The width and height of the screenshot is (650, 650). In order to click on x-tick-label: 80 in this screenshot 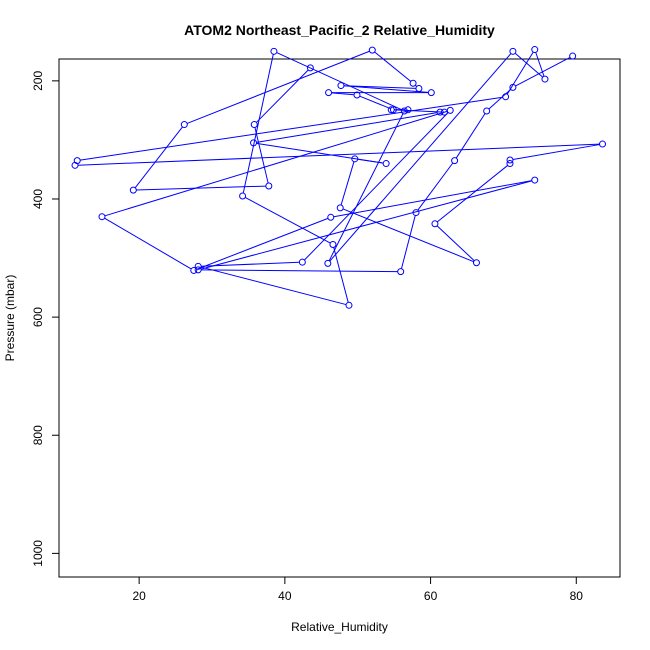, I will do `click(577, 596)`.